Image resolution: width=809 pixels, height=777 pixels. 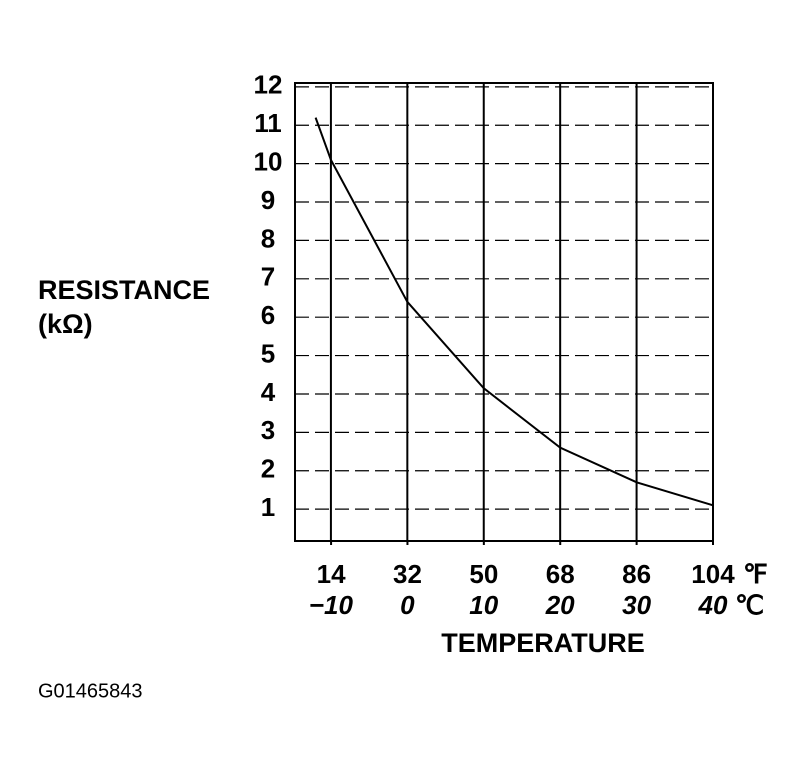 I want to click on y-tick-label: 8, so click(x=268, y=238).